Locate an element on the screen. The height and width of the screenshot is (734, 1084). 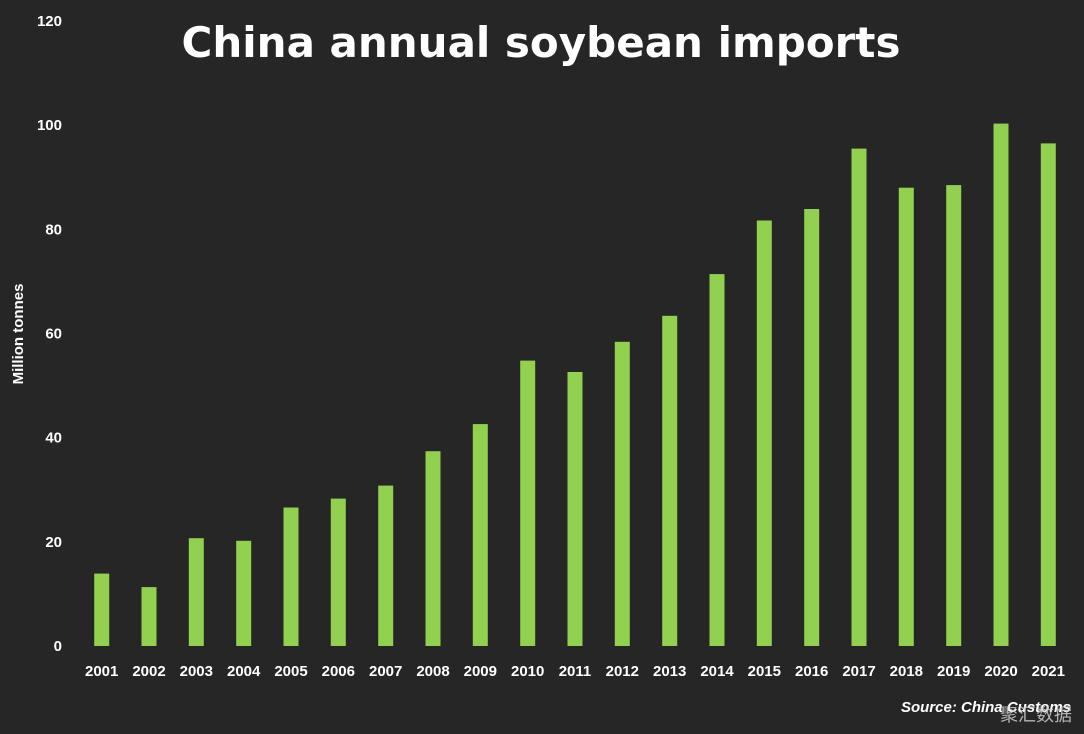
y-tick-label: 60 is located at coordinates (53, 334).